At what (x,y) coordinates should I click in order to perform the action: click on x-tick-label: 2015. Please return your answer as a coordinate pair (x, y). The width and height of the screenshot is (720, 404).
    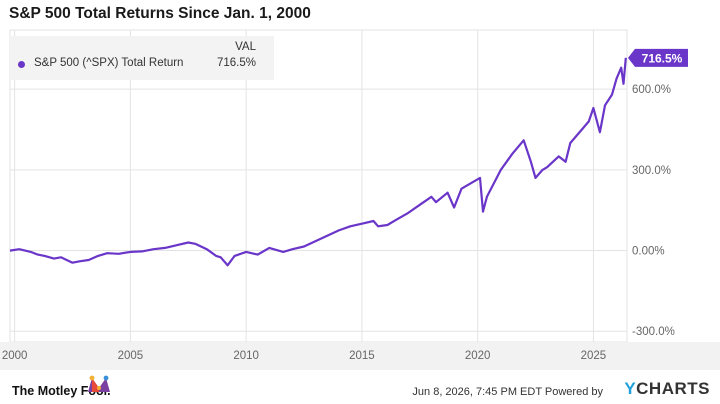
    Looking at the image, I should click on (362, 356).